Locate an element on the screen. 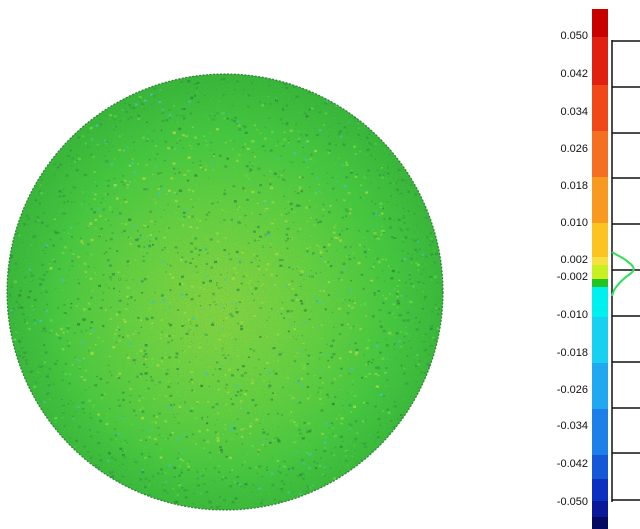  histogram-curve is located at coordinates (623, 274).